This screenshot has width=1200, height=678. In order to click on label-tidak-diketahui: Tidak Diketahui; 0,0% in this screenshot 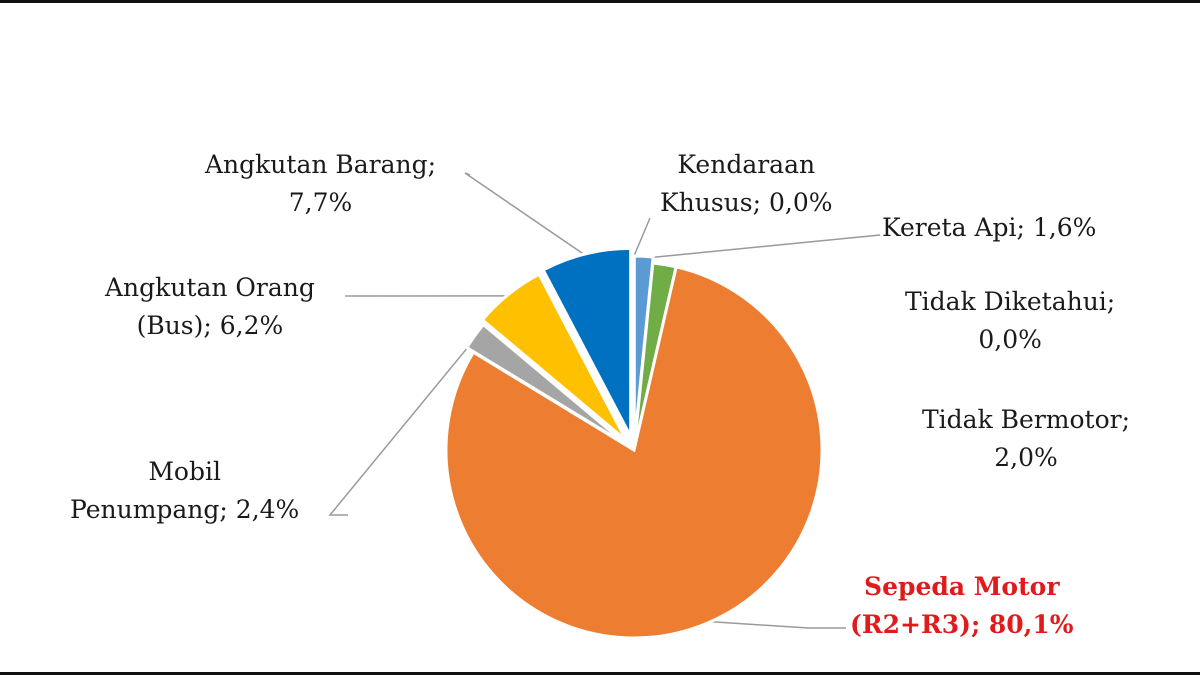, I will do `click(1010, 321)`.